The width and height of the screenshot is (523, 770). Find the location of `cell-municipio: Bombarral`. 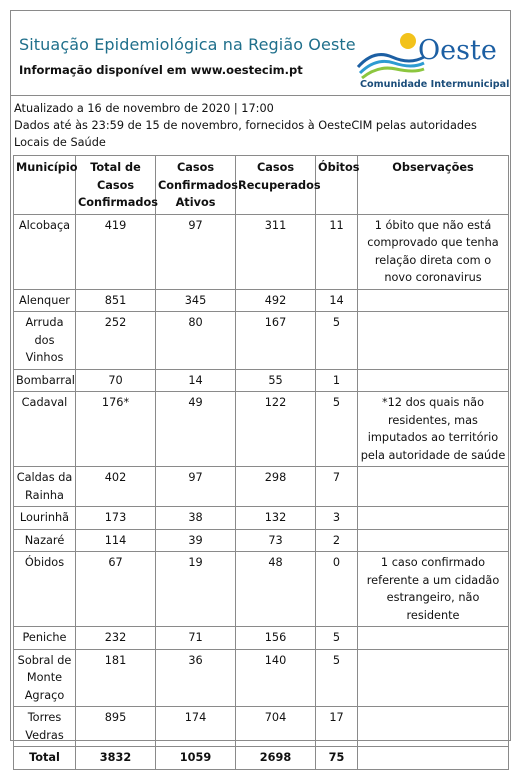

cell-municipio: Bombarral is located at coordinates (44, 380).